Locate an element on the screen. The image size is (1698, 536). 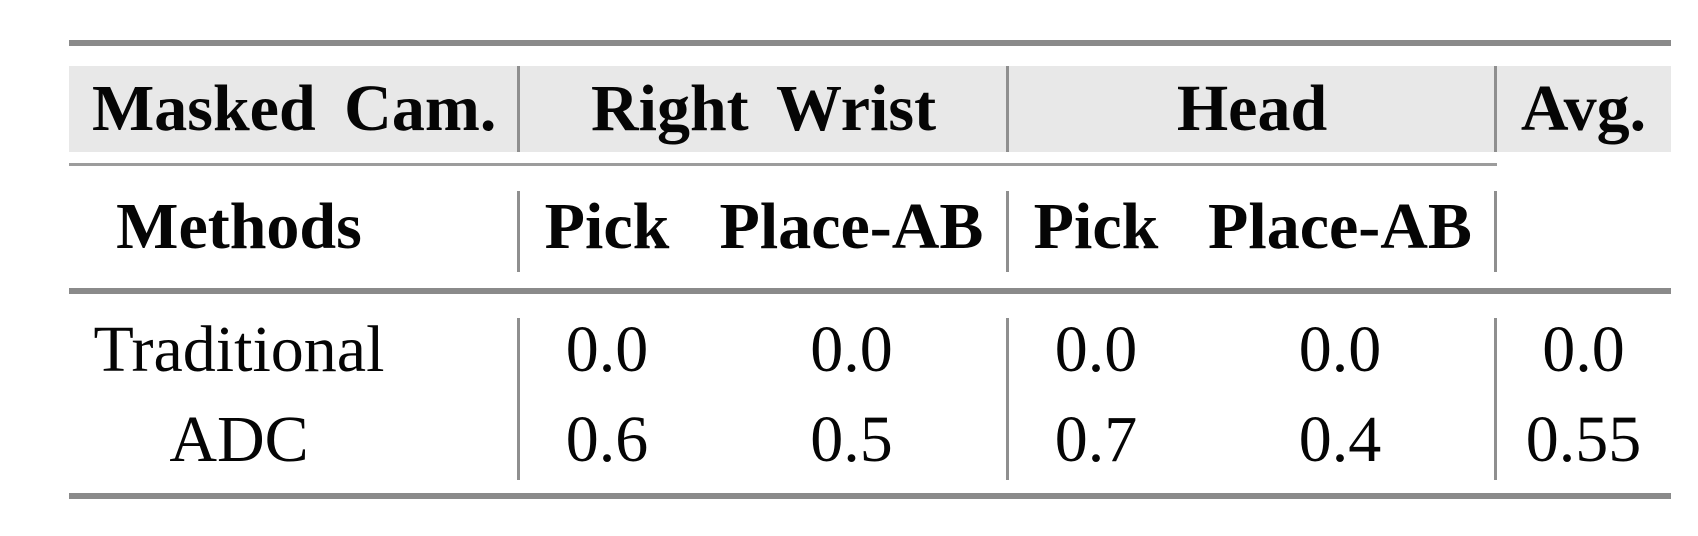
subheader-methods: Methods is located at coordinates (239, 226).